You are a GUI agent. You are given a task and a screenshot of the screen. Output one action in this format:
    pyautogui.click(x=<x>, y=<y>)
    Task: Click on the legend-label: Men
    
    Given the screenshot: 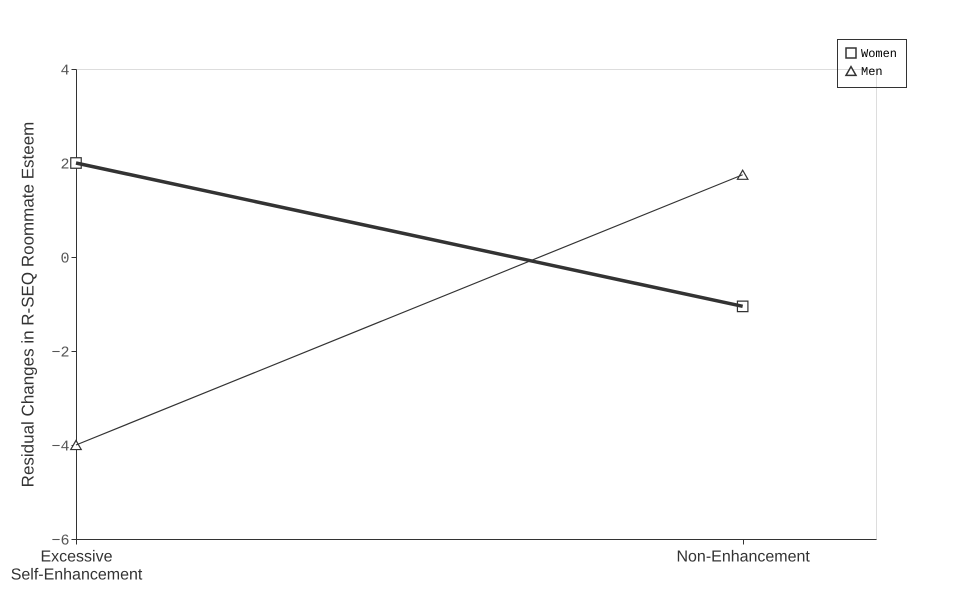 What is the action you would take?
    pyautogui.click(x=872, y=72)
    